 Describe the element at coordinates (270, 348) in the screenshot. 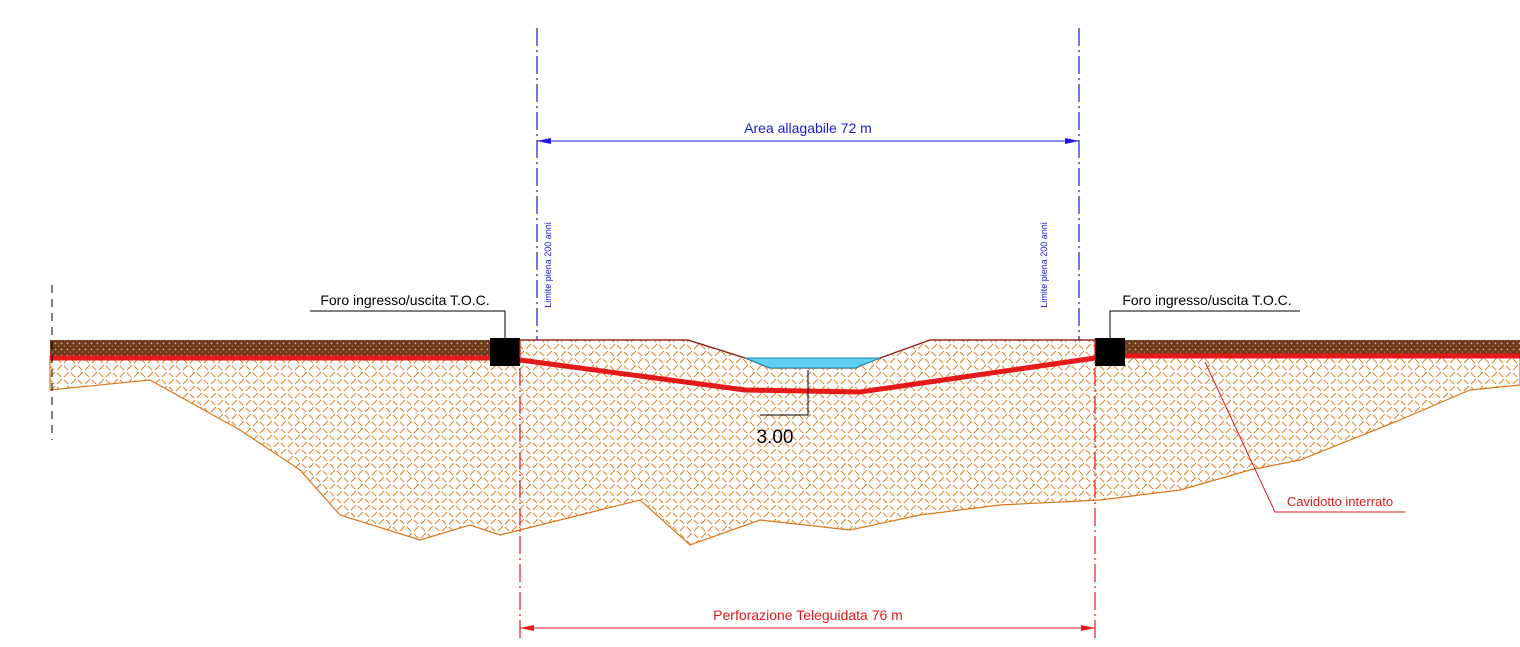

I see `topsoil-left` at that location.